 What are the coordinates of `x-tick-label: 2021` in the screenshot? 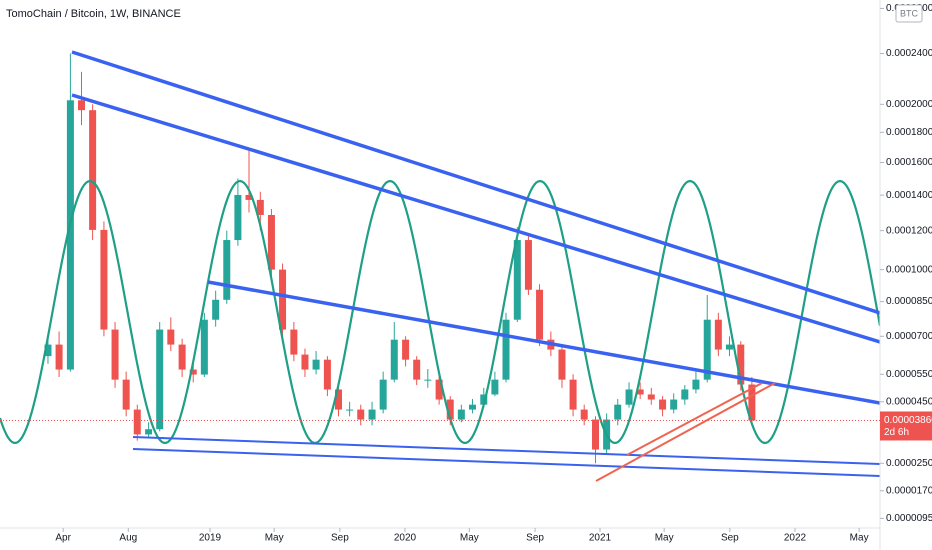 It's located at (600, 538).